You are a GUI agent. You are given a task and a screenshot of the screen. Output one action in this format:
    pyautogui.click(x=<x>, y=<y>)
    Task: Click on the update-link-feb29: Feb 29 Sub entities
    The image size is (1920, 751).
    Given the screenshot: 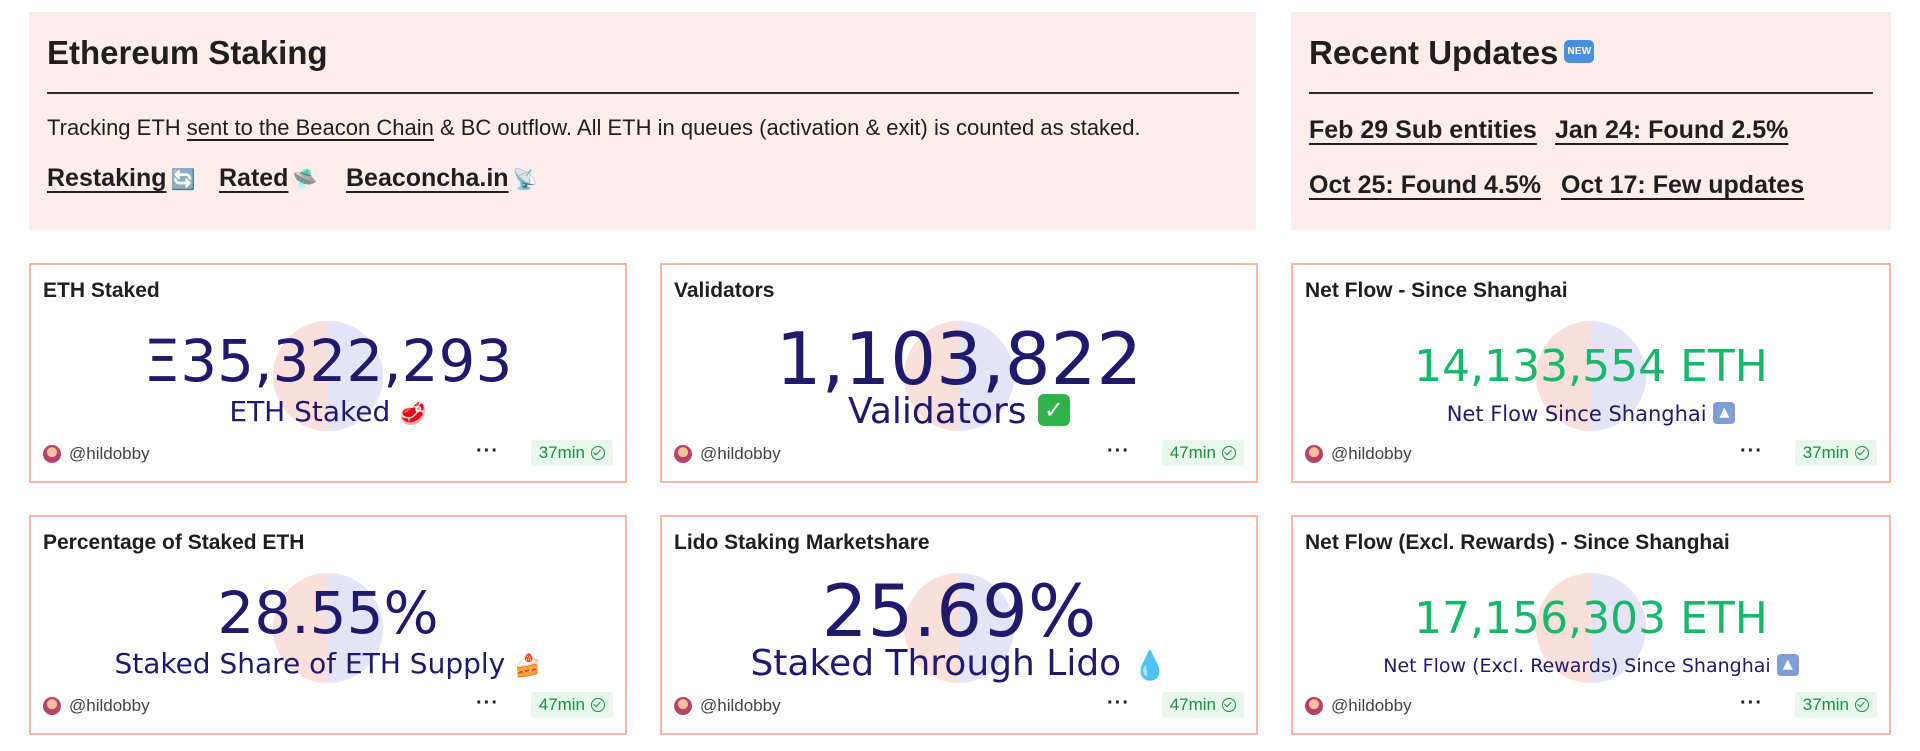 What is the action you would take?
    pyautogui.click(x=1423, y=130)
    